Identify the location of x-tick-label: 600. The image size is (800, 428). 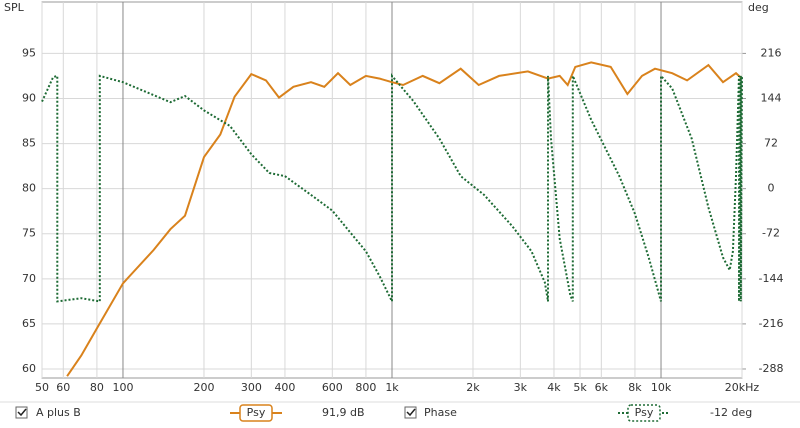
(332, 387).